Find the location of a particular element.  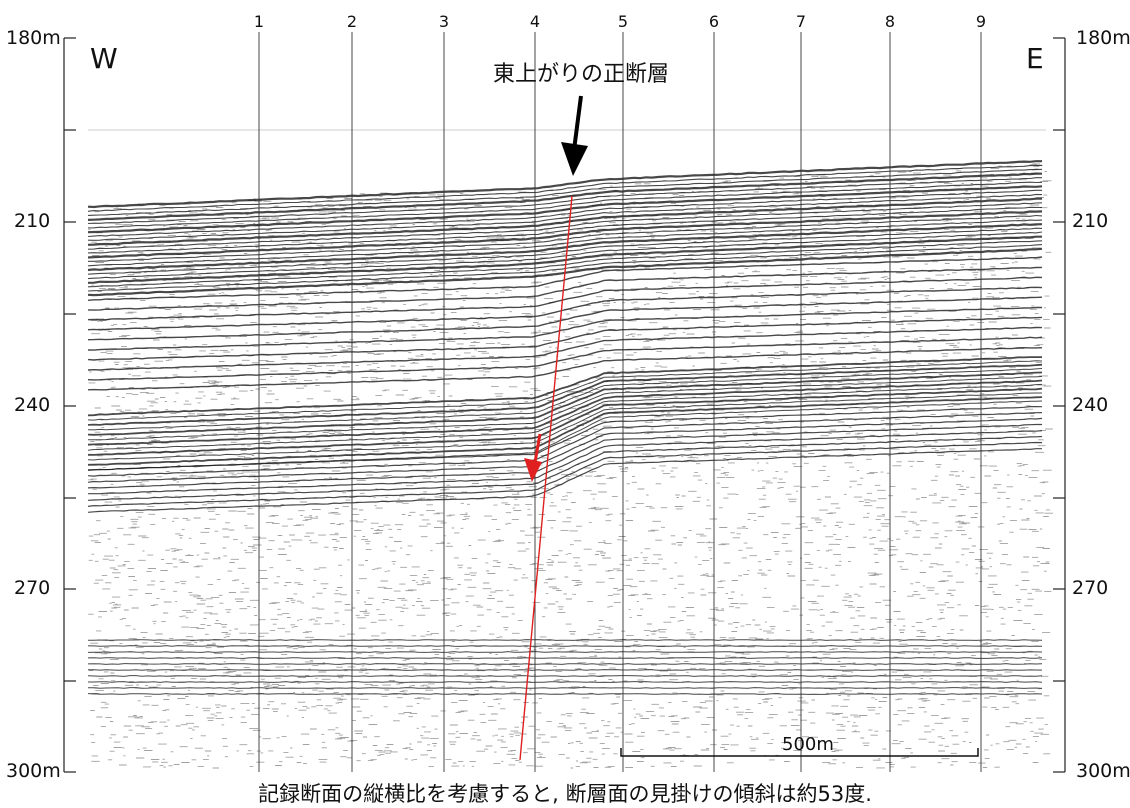

west-label: W is located at coordinates (104, 58).